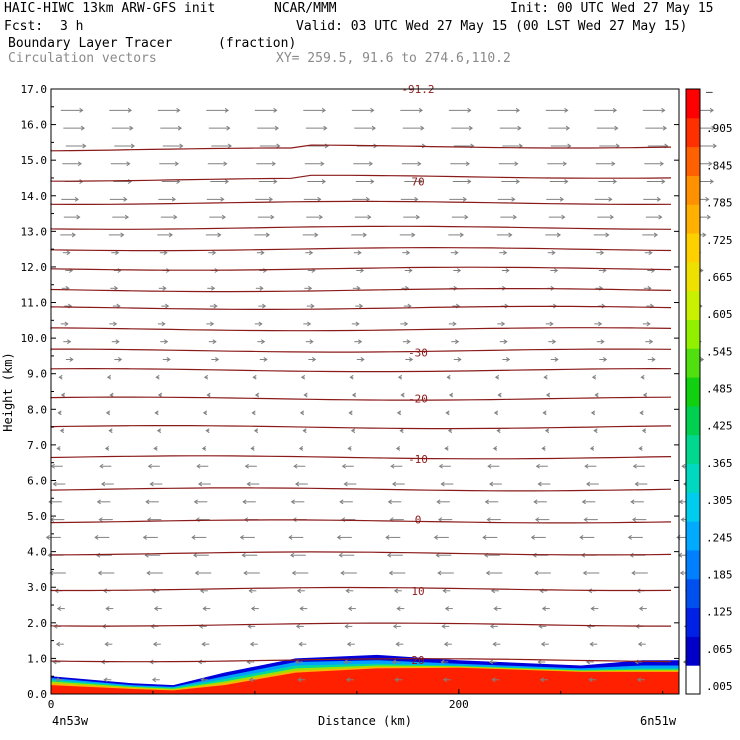  I want to click on colorbar-label: .785, so click(719, 203).